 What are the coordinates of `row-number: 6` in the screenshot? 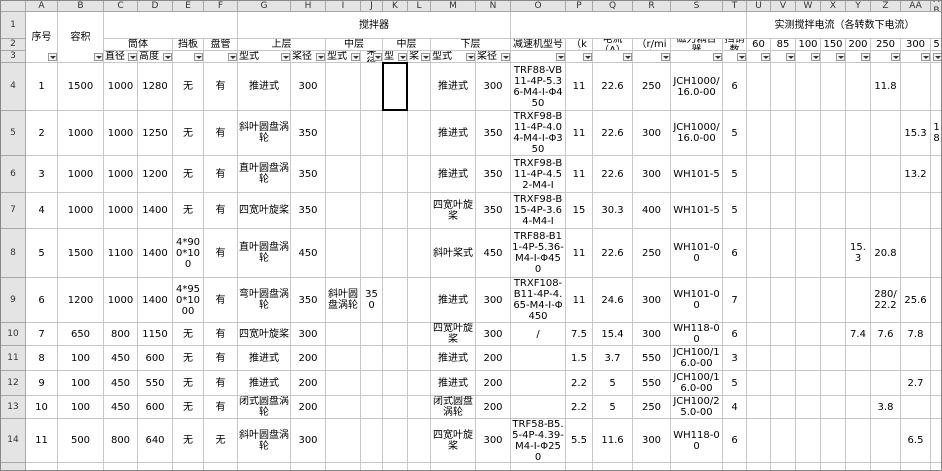 It's located at (13, 174).